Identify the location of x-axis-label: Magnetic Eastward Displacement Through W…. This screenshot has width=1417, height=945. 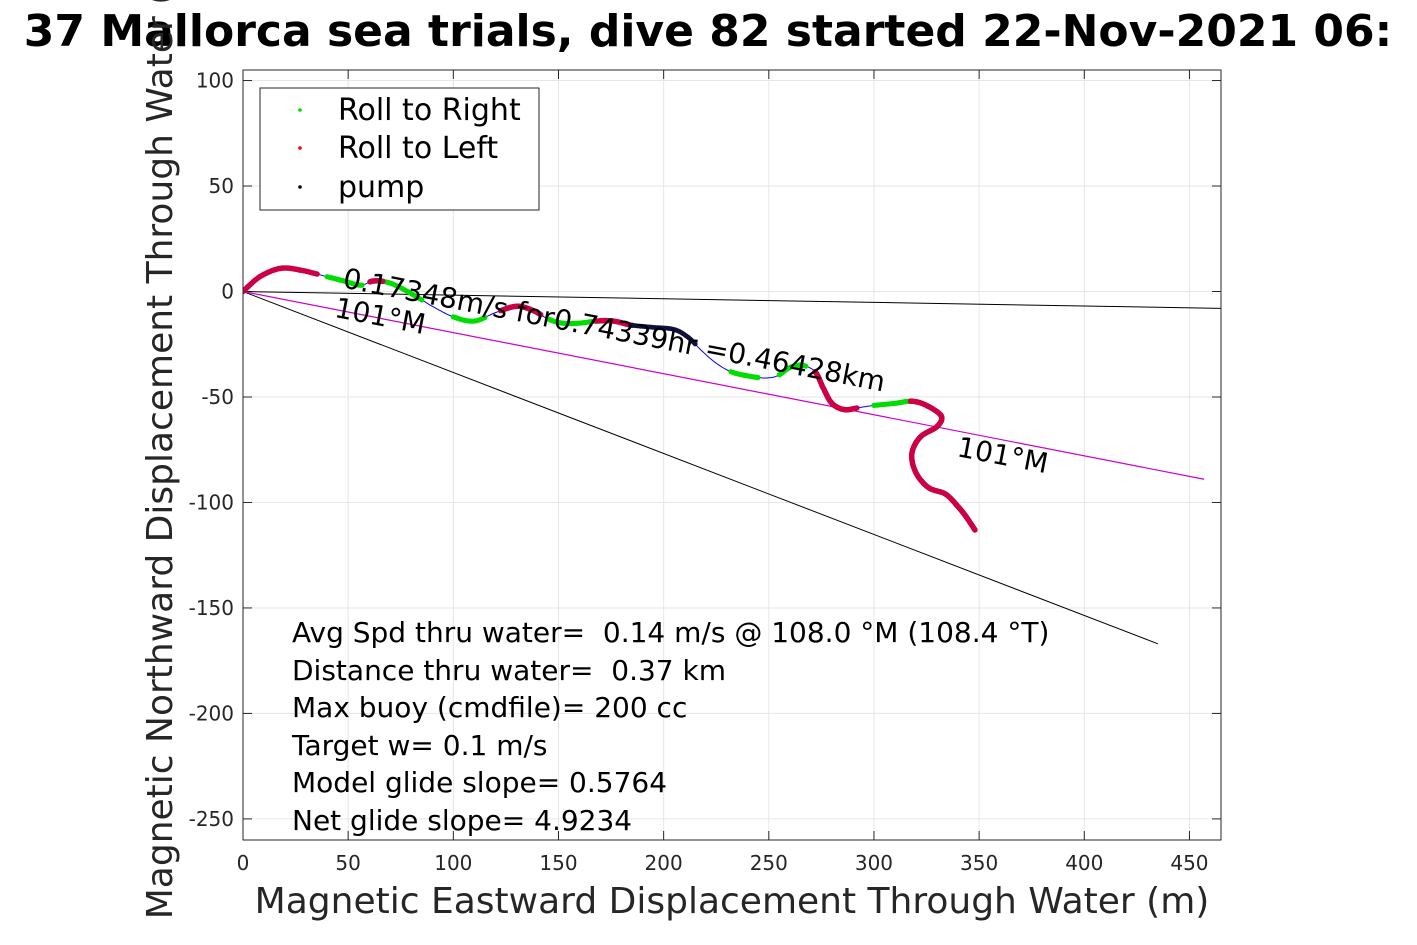
(732, 901).